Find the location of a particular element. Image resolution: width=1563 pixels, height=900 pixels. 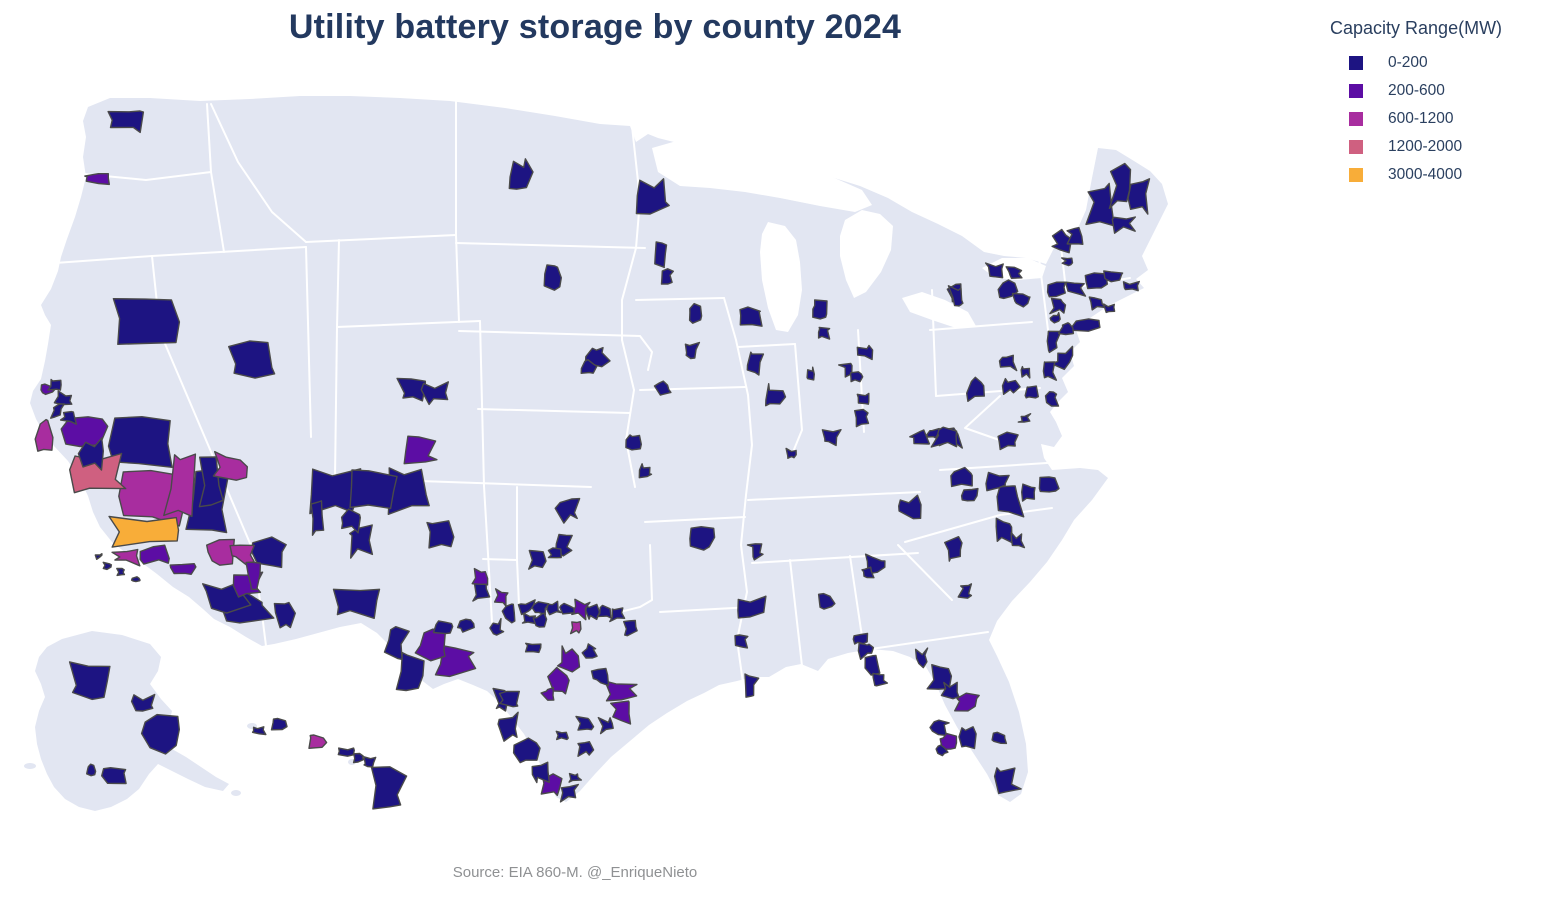

legend-item-0-200: 0-200 is located at coordinates (1445, 63).